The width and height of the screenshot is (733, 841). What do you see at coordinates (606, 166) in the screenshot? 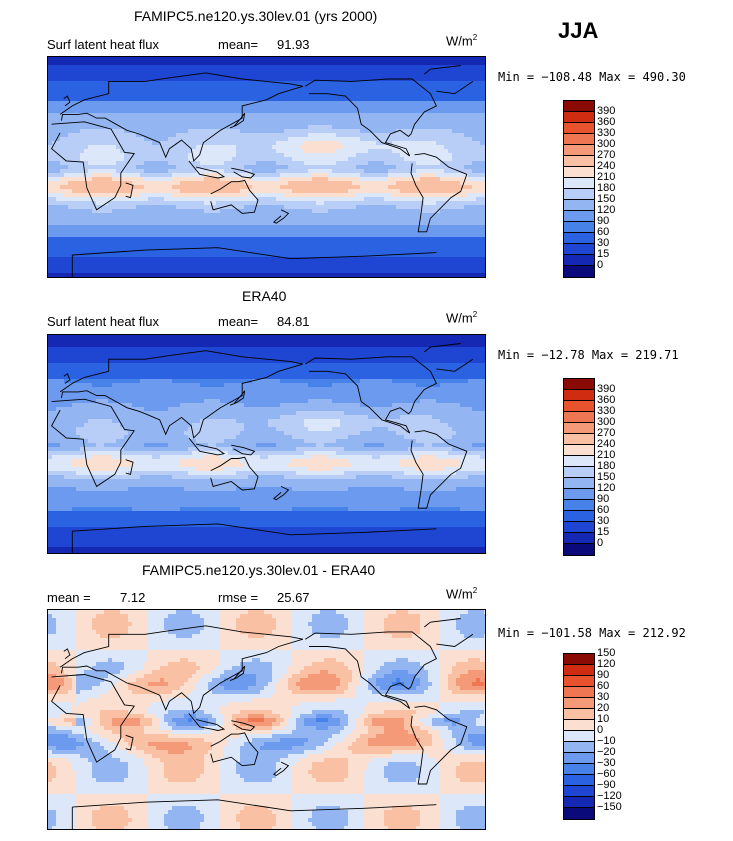
I see `colorbar-tick-label: 240` at bounding box center [606, 166].